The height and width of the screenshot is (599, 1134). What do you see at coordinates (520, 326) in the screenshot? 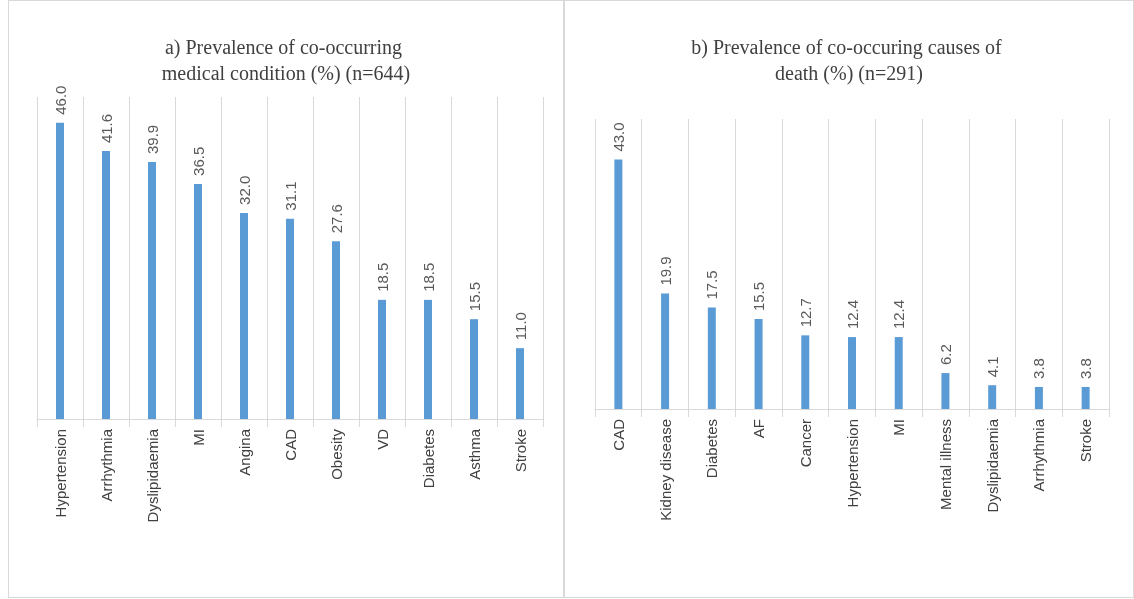
I see `data-label: 11.0` at bounding box center [520, 326].